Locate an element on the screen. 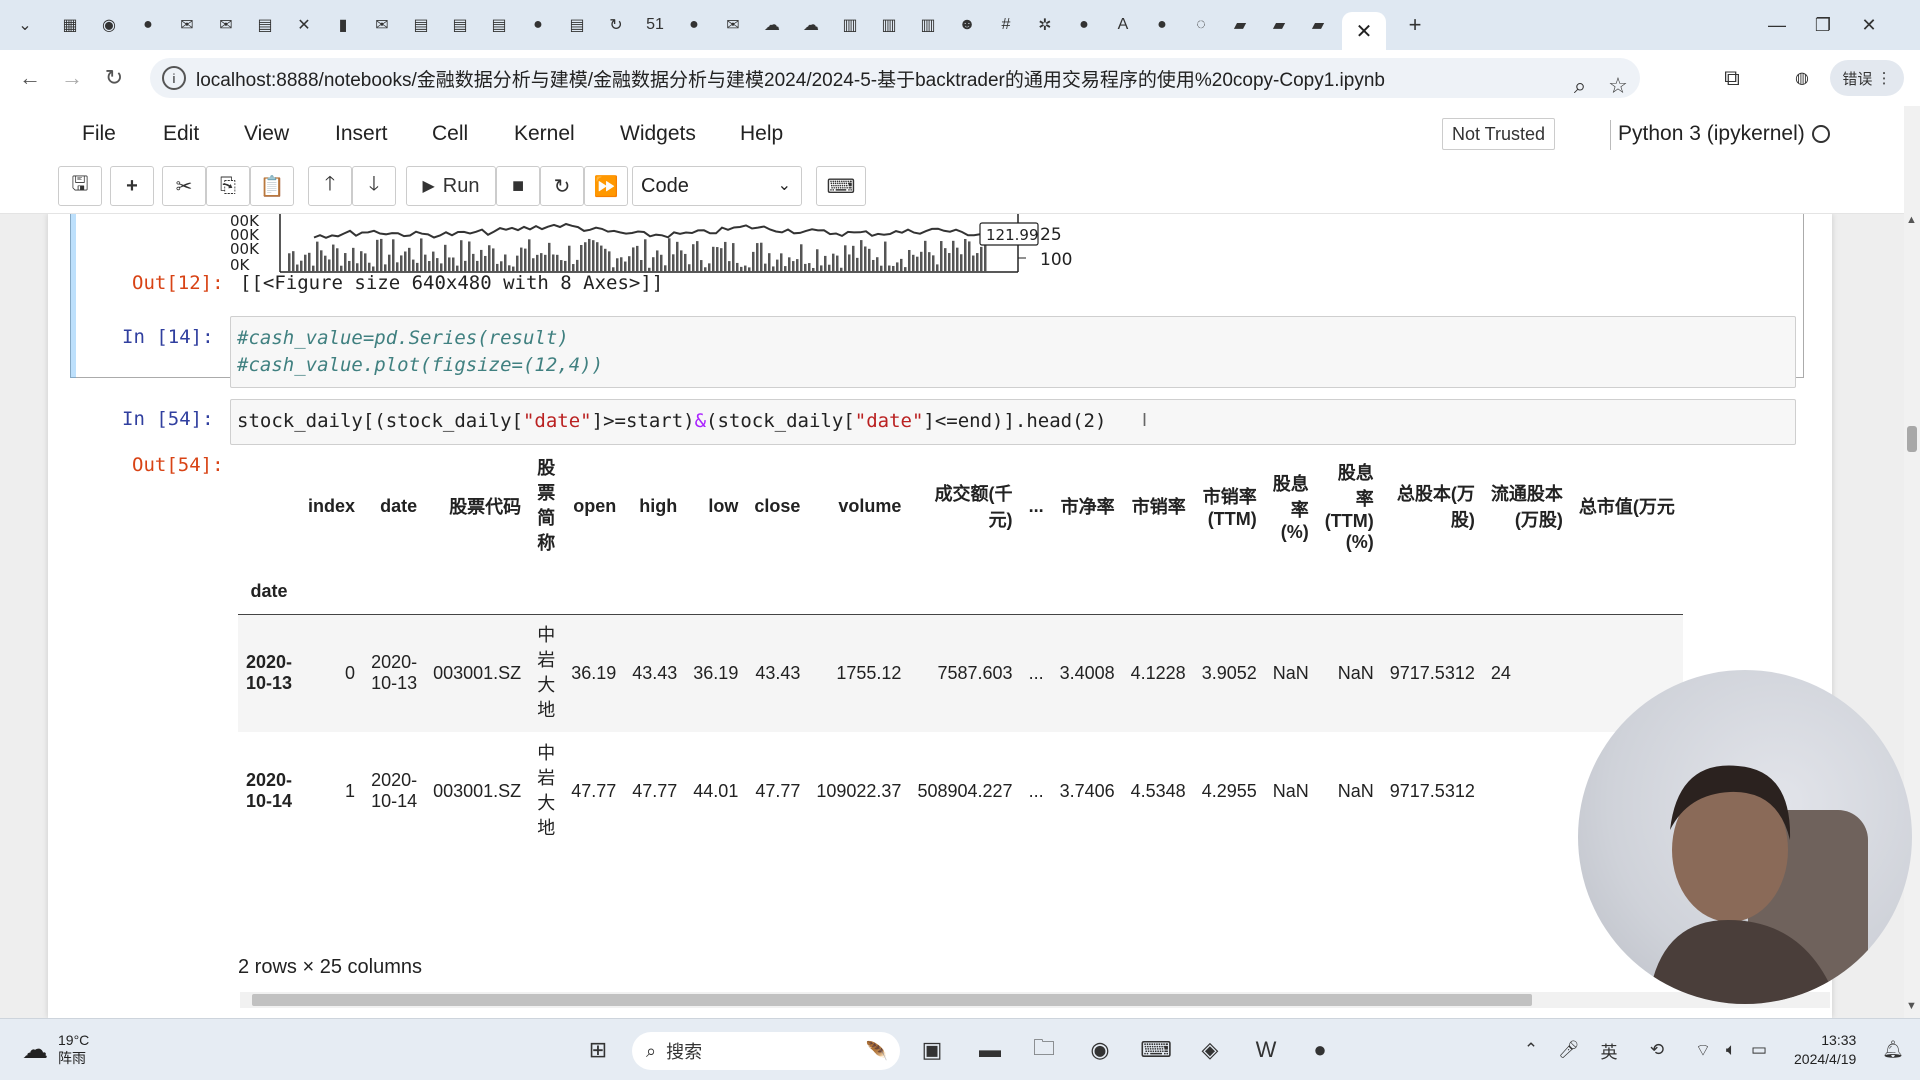 The width and height of the screenshot is (1920, 1080). new-tab-icon: + is located at coordinates (1415, 24).